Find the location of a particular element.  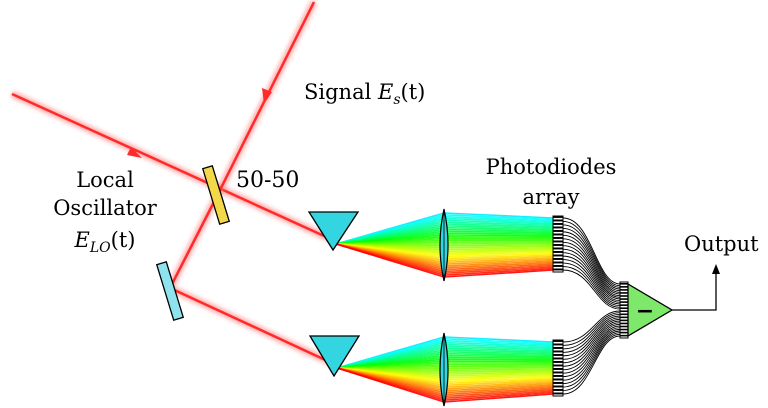

photodiodes-line2: array is located at coordinates (551, 197).